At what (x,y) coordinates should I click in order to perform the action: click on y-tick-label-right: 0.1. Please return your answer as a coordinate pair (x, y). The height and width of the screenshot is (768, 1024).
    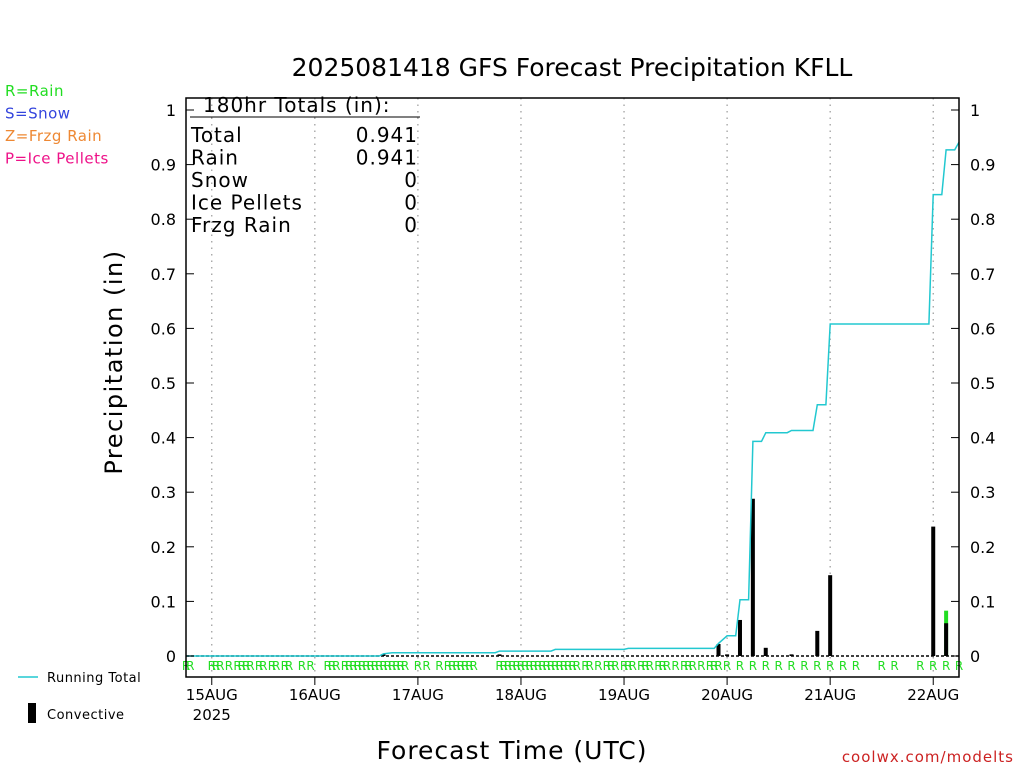
    Looking at the image, I should click on (982, 601).